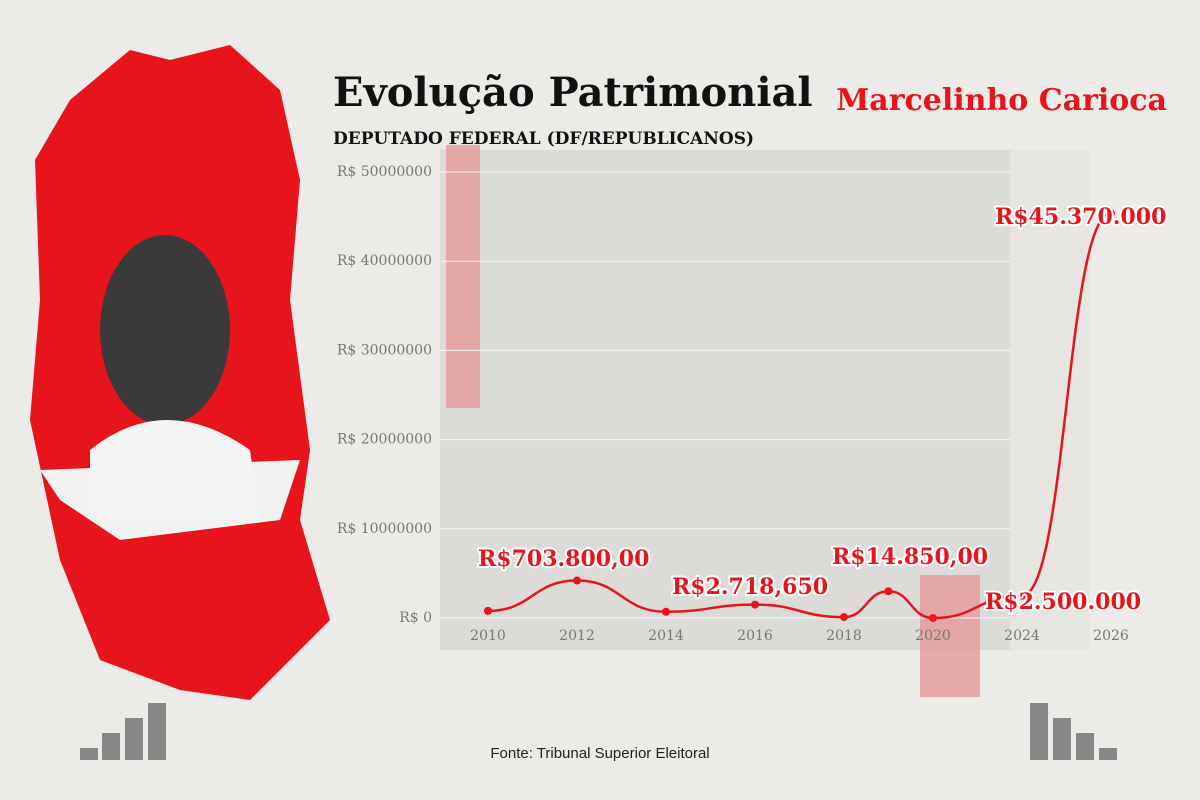 This screenshot has height=800, width=1200. What do you see at coordinates (384, 529) in the screenshot?
I see `y-tick-label: R$ 10000000` at bounding box center [384, 529].